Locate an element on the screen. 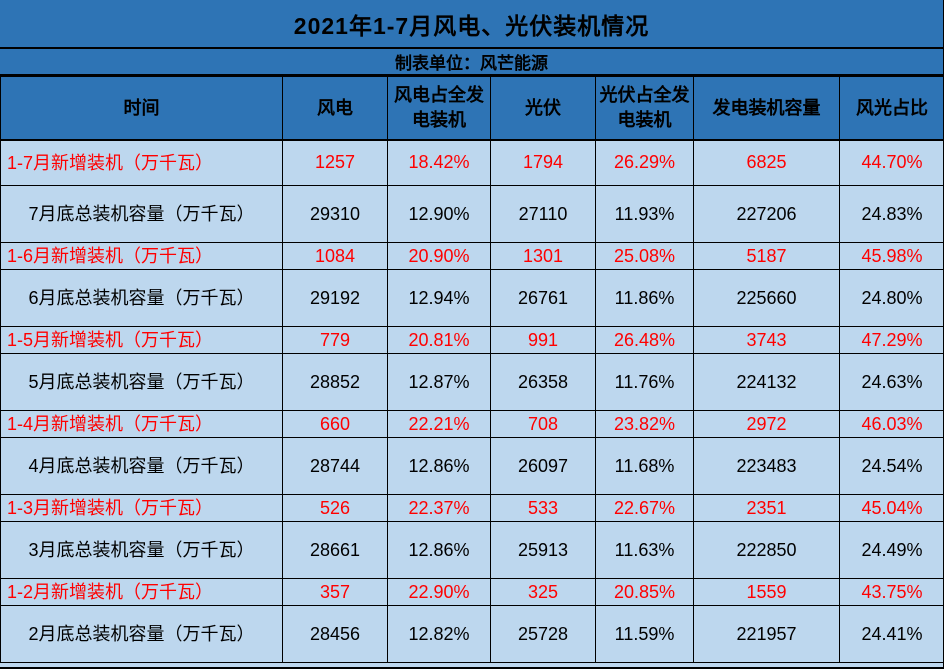  cell-total-capacity-value: 227206 is located at coordinates (766, 214).